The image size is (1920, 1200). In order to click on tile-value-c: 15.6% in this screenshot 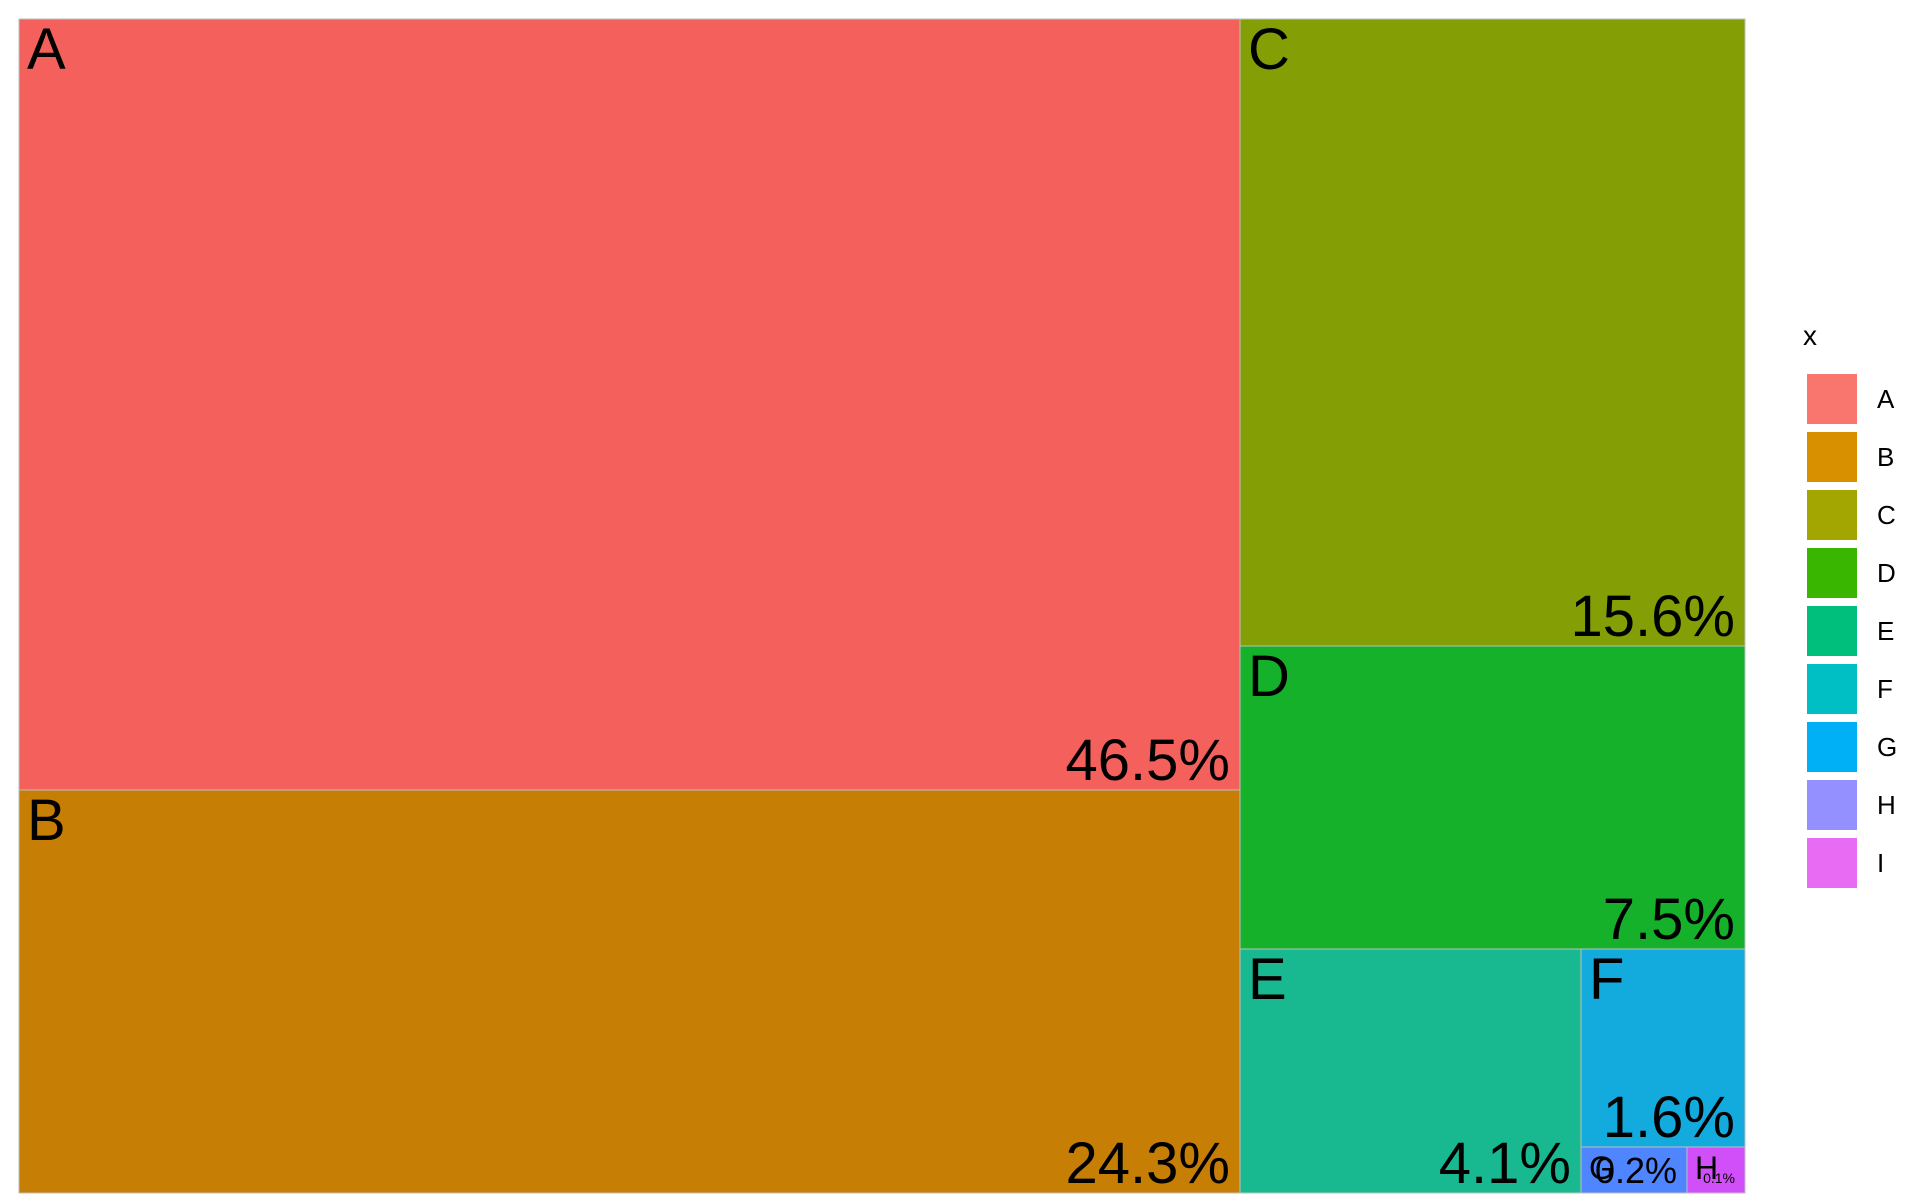, I will do `click(1653, 616)`.